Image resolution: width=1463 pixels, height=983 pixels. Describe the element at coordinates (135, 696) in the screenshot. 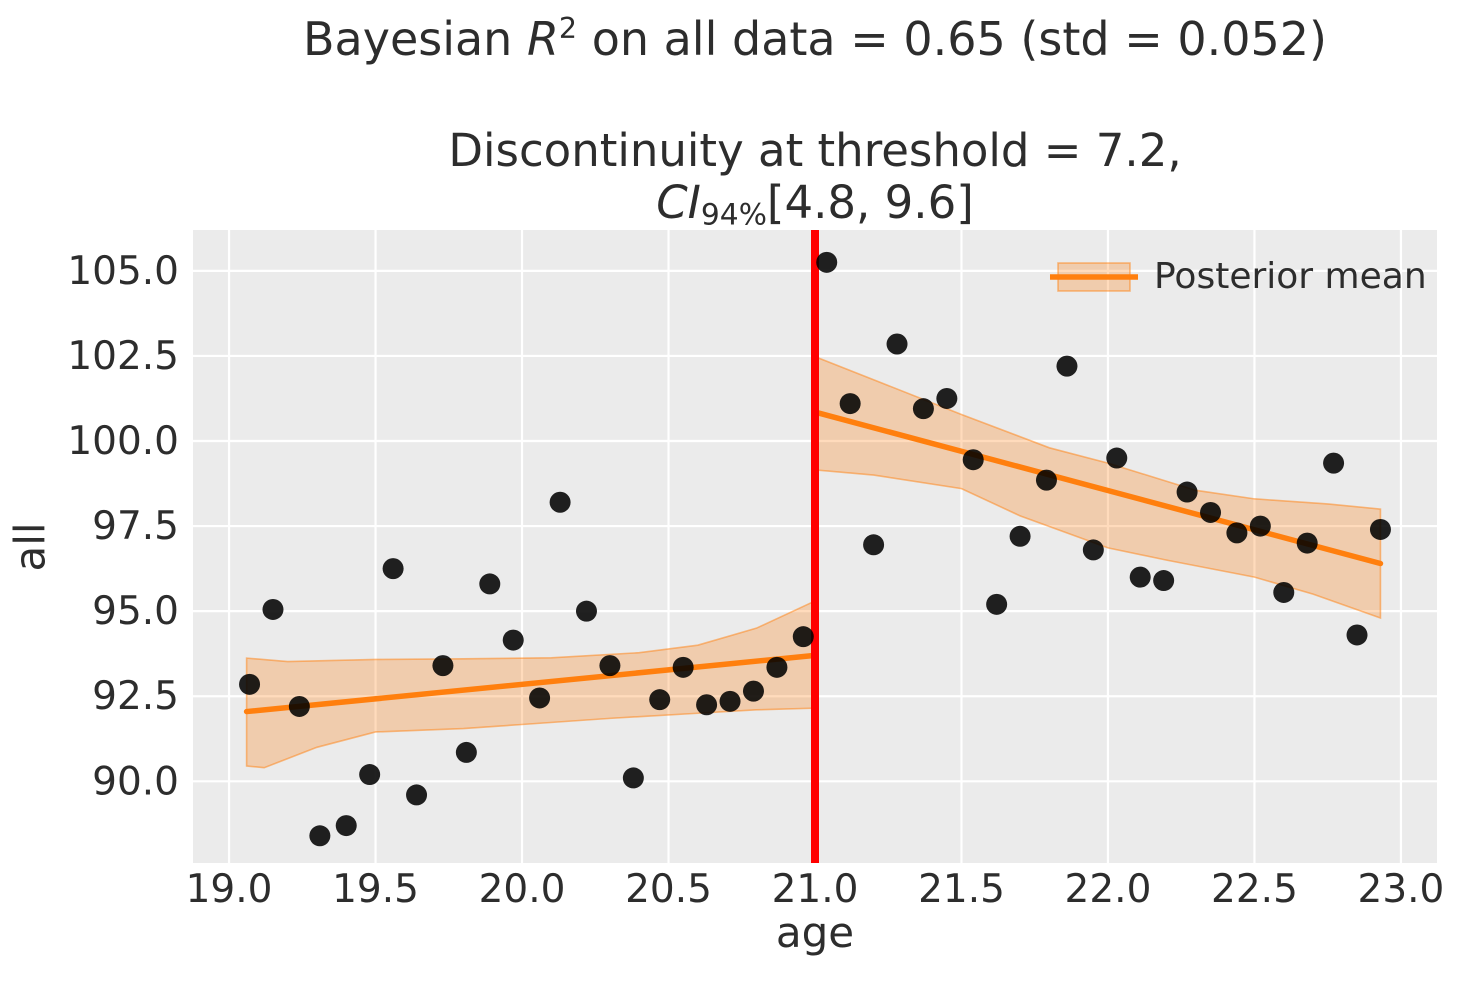

I see `y-tick-label: 92.5` at that location.